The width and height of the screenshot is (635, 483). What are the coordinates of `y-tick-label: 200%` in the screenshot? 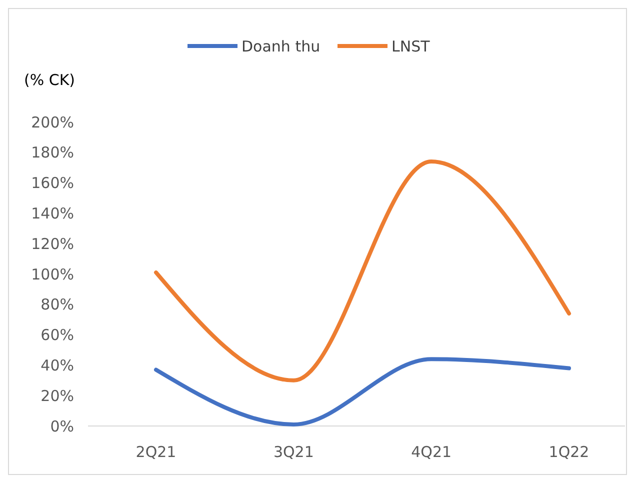 It's located at (52, 122).